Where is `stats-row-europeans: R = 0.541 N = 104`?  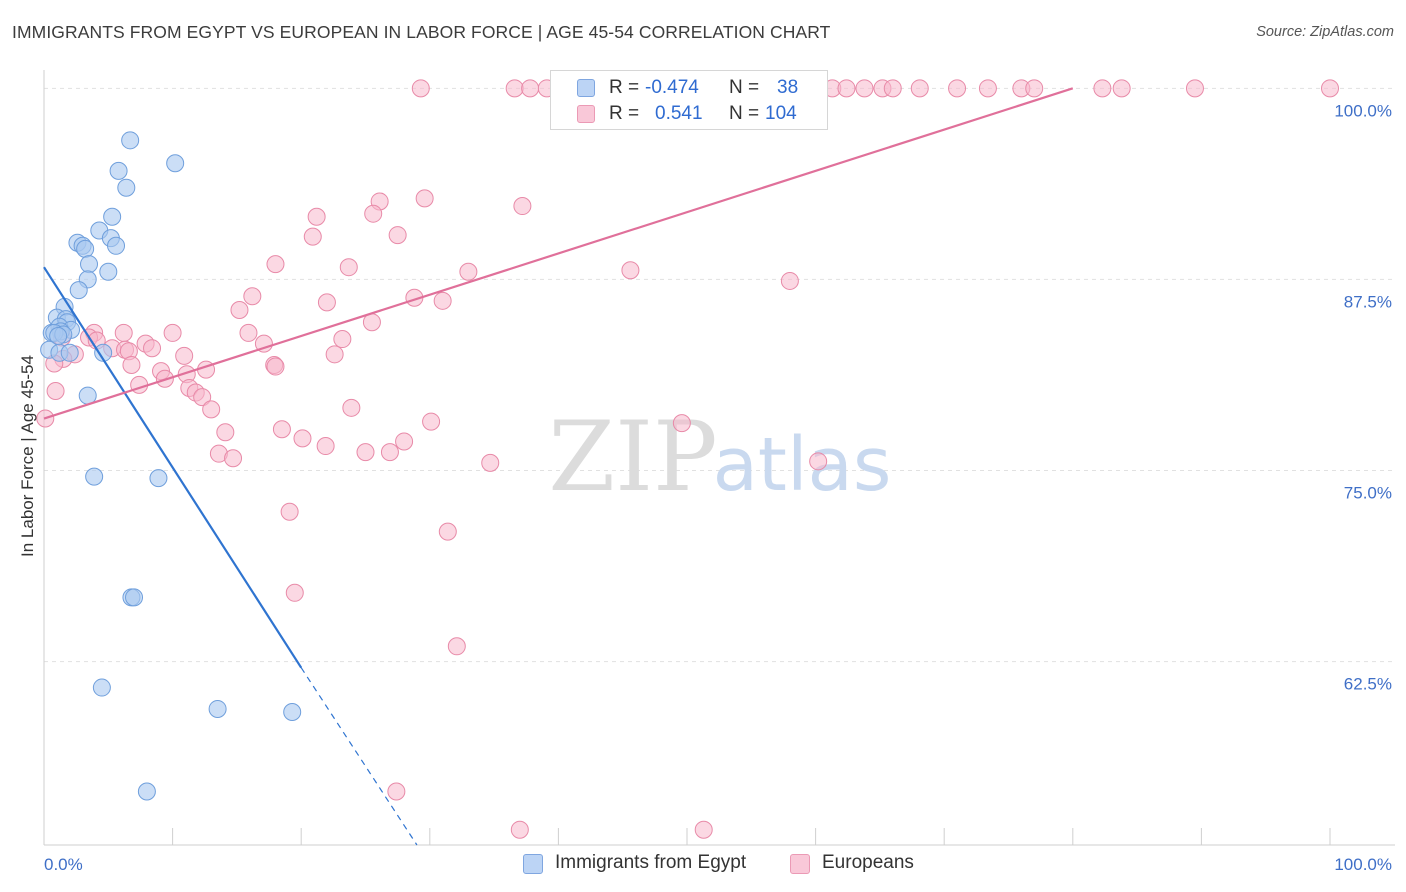
stats-row-europeans: R = 0.541 N = 104 is located at coordinates (689, 114).